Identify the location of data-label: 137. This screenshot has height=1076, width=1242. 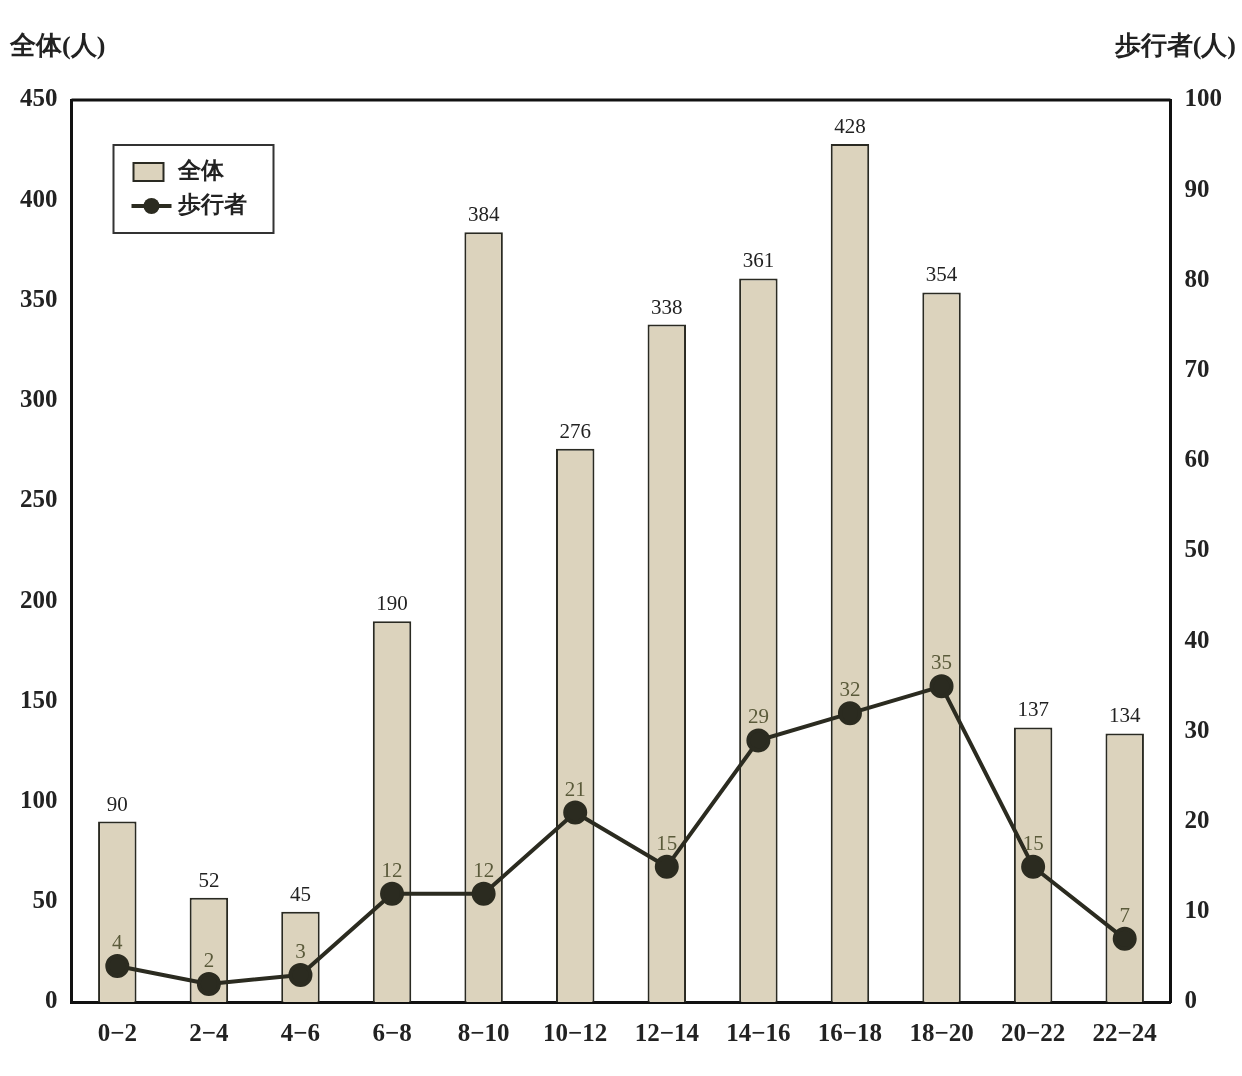
(1033, 709).